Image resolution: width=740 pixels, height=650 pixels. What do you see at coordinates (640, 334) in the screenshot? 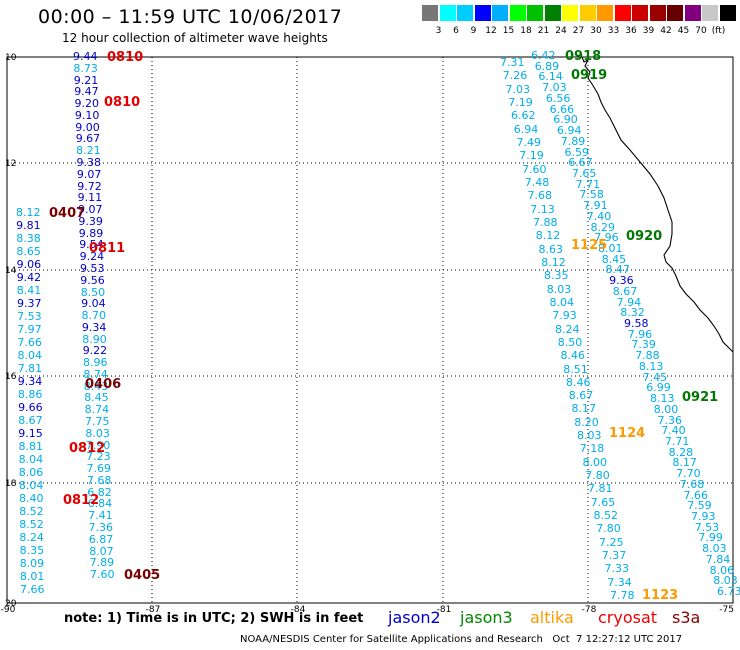
I see `wave-height-value: 7.96` at bounding box center [640, 334].